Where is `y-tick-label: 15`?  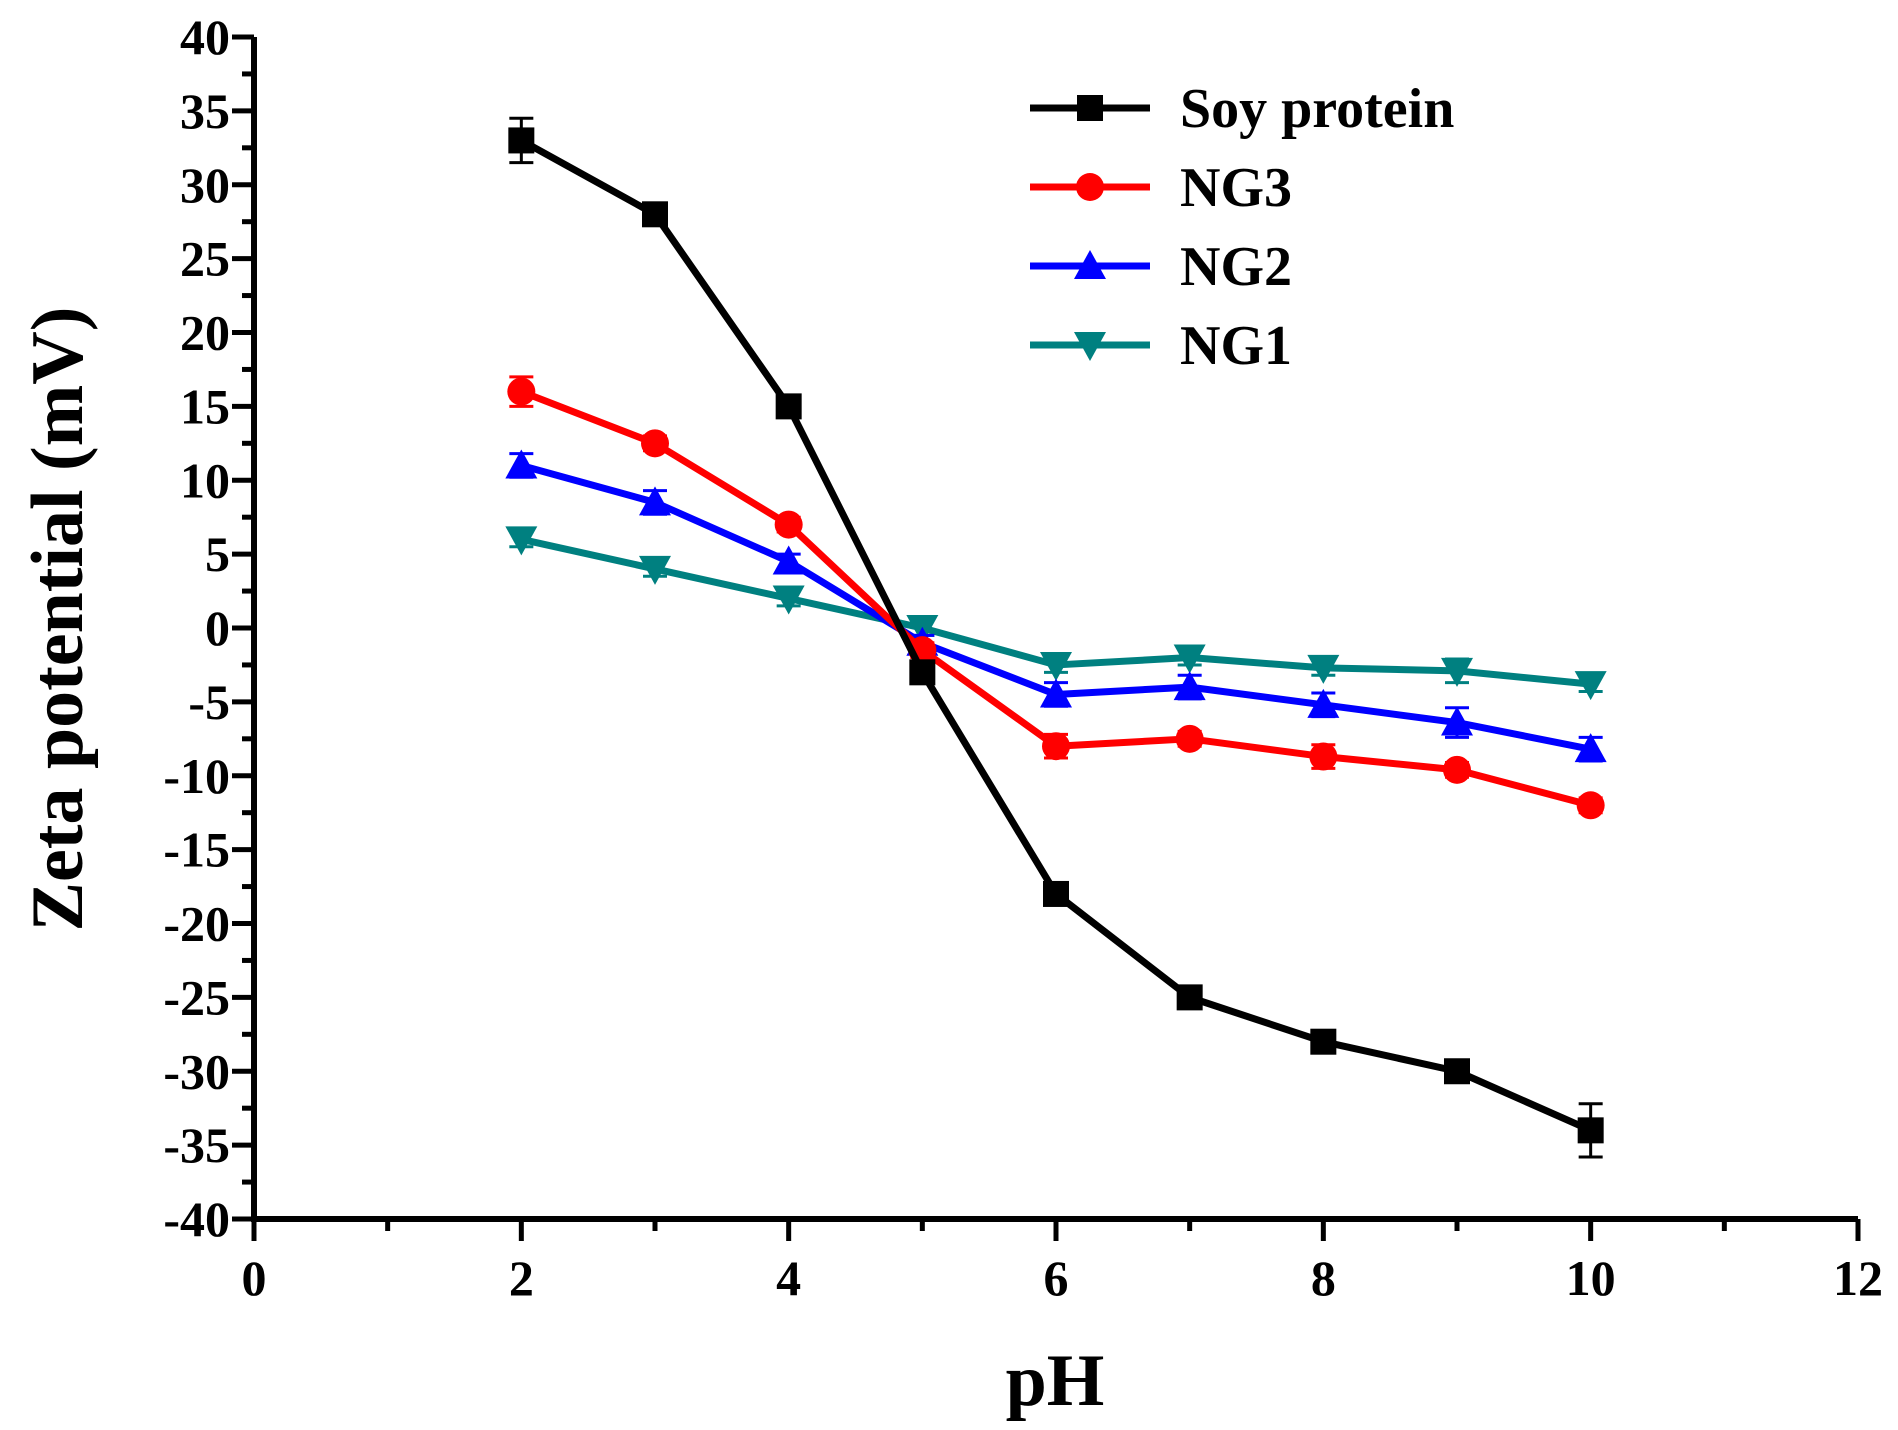
y-tick-label: 15 is located at coordinates (205, 406).